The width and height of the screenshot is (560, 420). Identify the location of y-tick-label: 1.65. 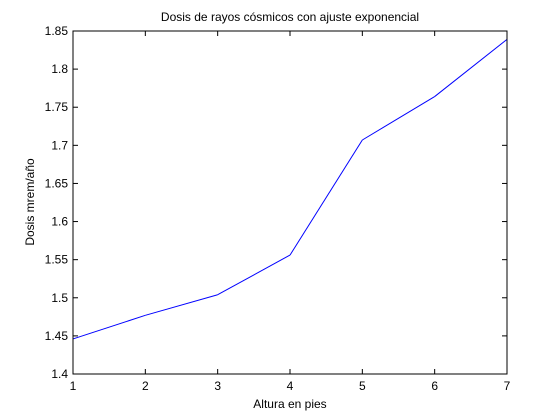
(57, 183).